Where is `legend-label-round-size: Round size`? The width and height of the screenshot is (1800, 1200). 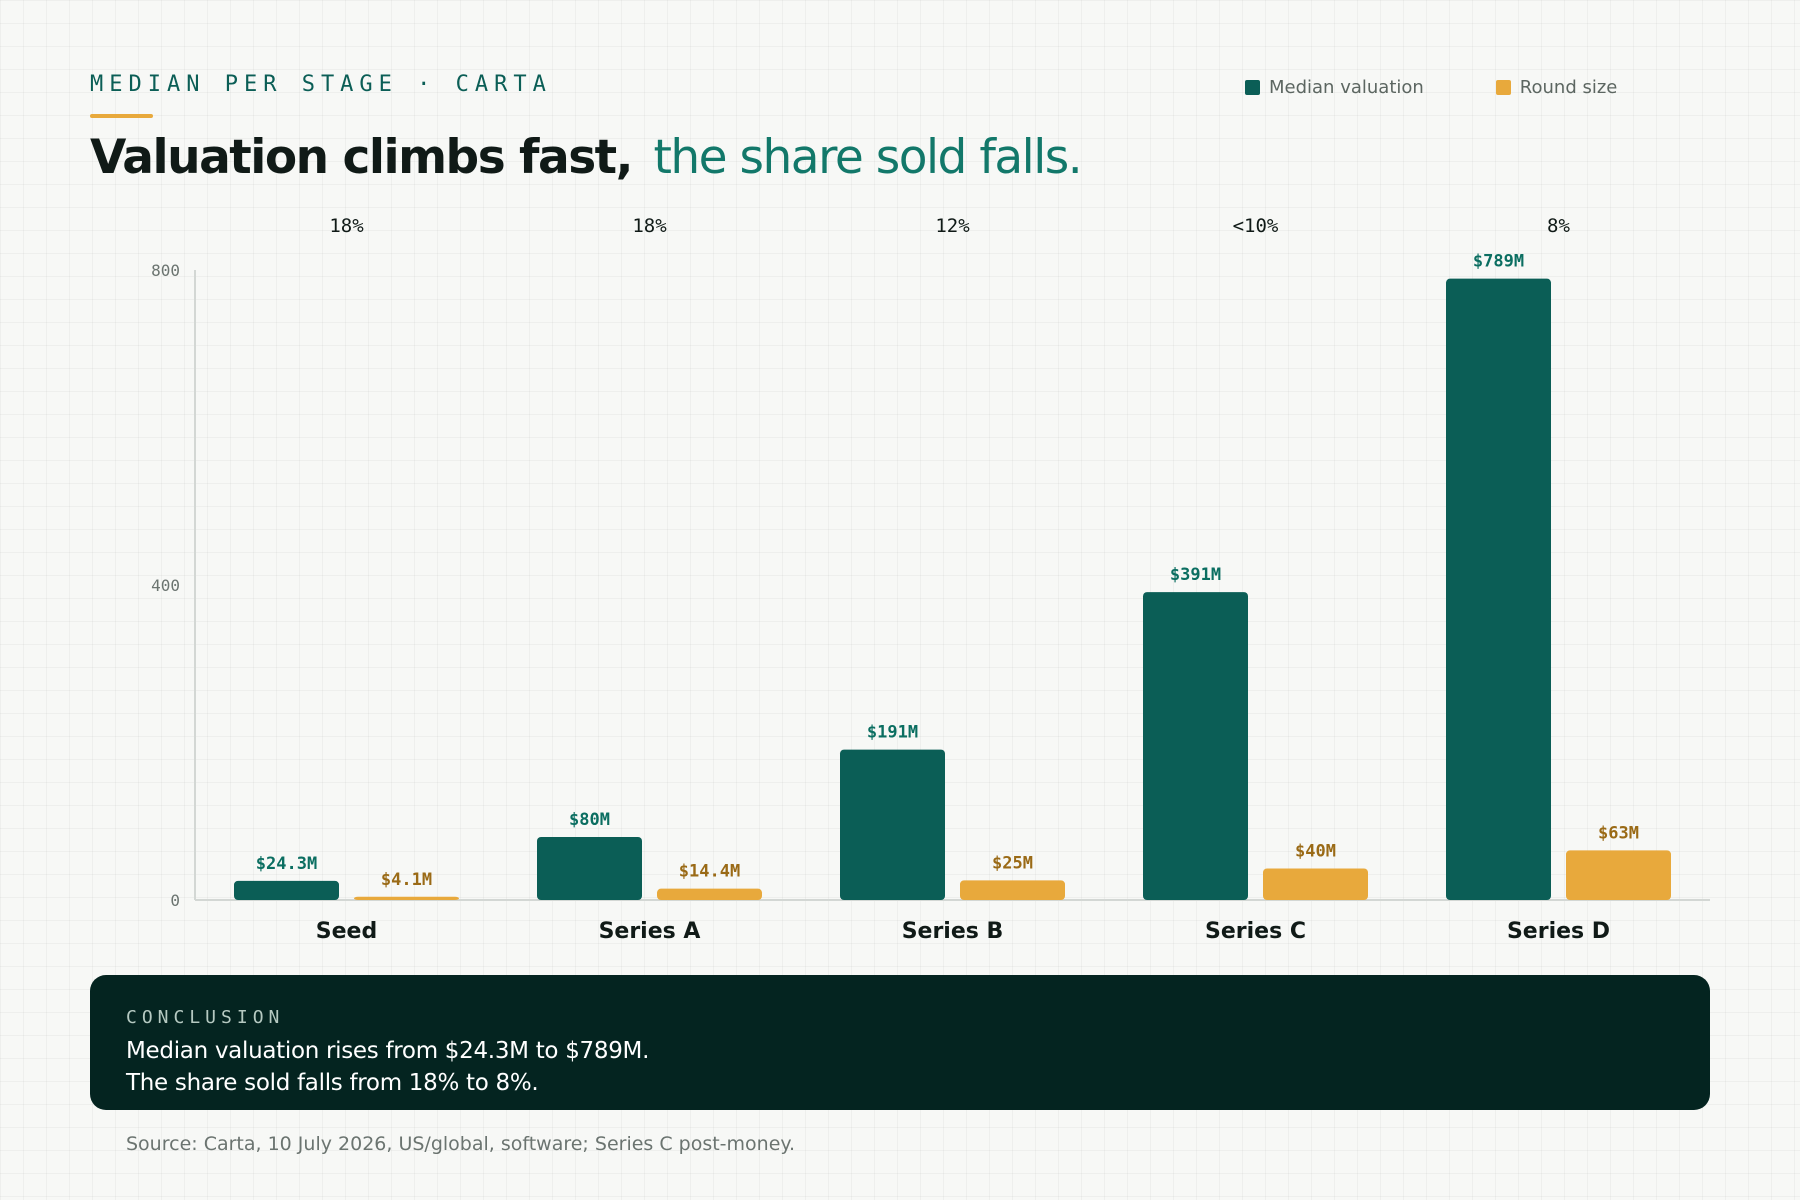
legend-label-round-size: Round size is located at coordinates (1568, 87).